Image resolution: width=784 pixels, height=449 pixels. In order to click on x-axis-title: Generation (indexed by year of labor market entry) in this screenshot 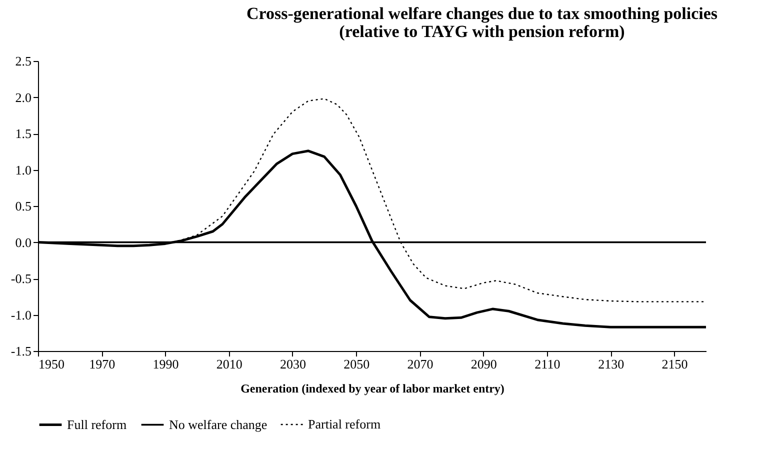, I will do `click(372, 389)`.